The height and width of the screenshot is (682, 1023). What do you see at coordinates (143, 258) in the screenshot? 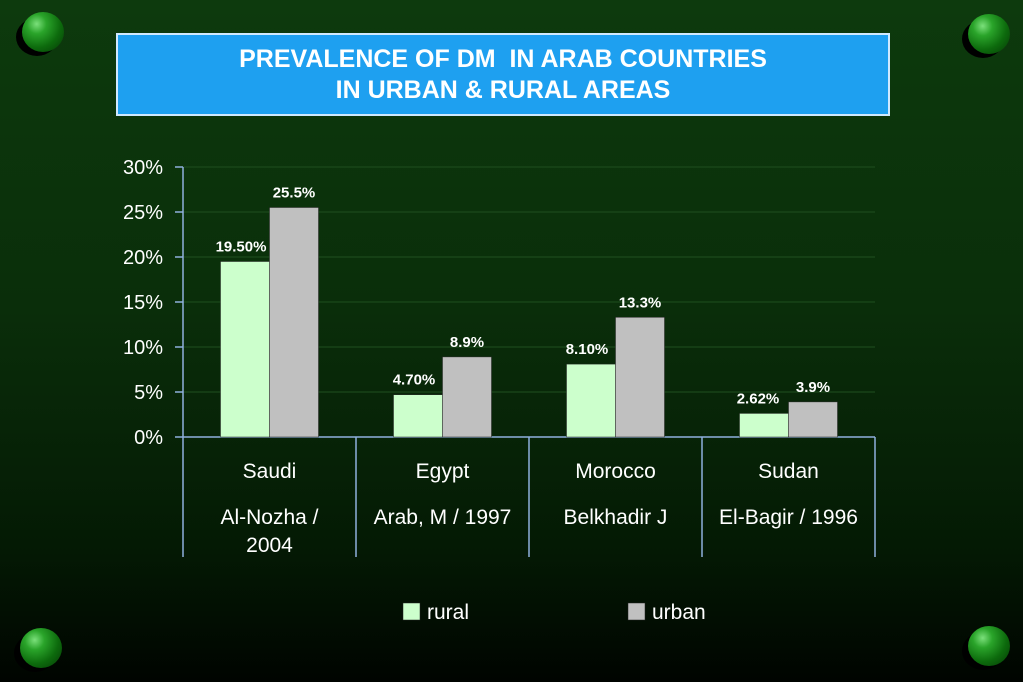
I see `y-tick-label: 20%` at bounding box center [143, 258].